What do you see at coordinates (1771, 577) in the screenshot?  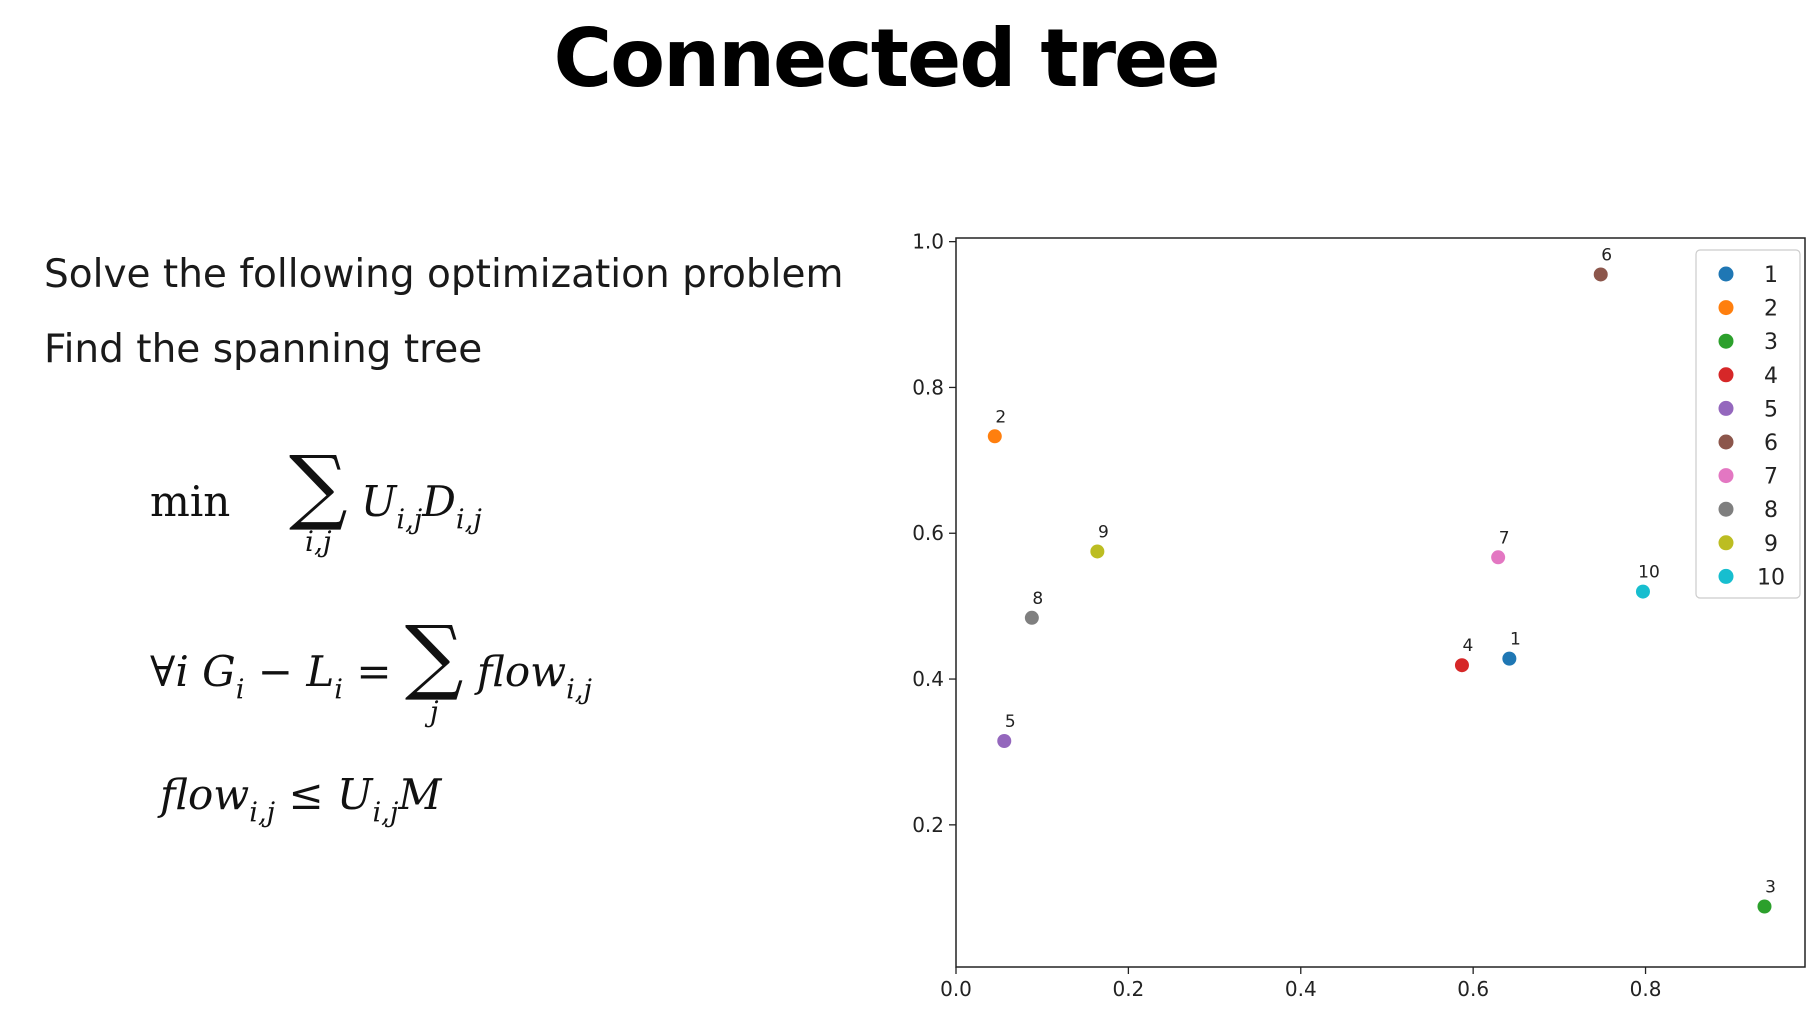 I see `legend-label-10: 10` at bounding box center [1771, 577].